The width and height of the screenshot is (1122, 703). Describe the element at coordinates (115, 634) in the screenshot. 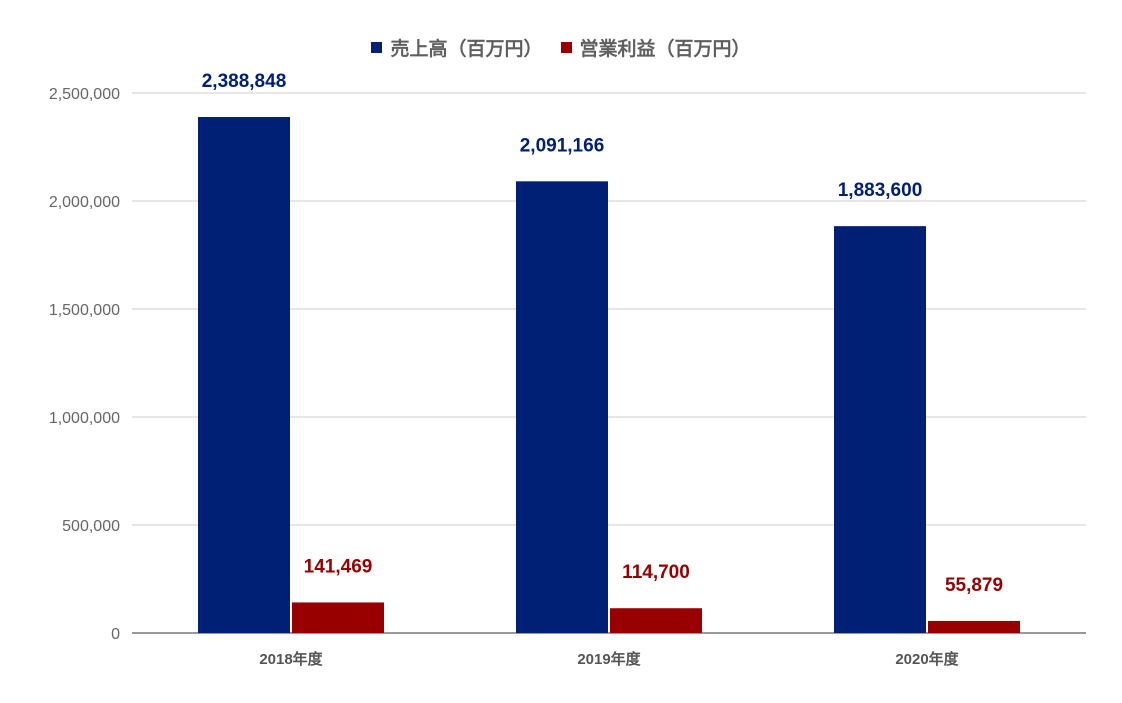

I see `y-tick-label: 0` at that location.